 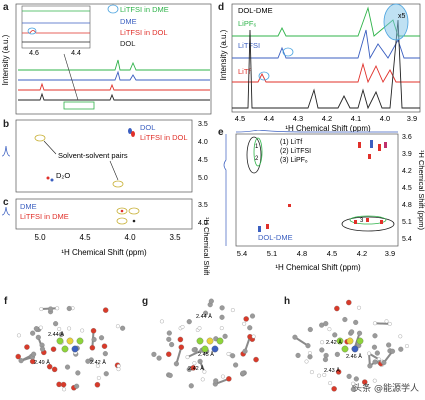 I want to click on panel-d-xtick-6: 4.0, so click(x=385, y=118).